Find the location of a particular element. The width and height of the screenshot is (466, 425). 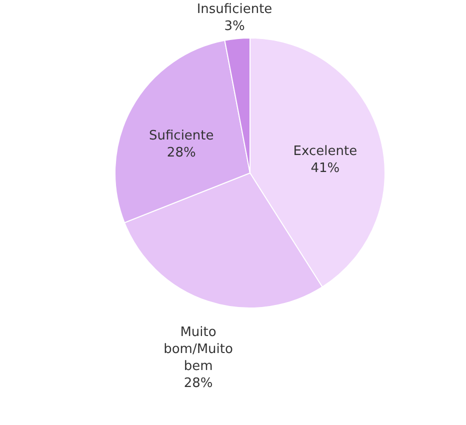

slice-label: Suficiente is located at coordinates (181, 136).